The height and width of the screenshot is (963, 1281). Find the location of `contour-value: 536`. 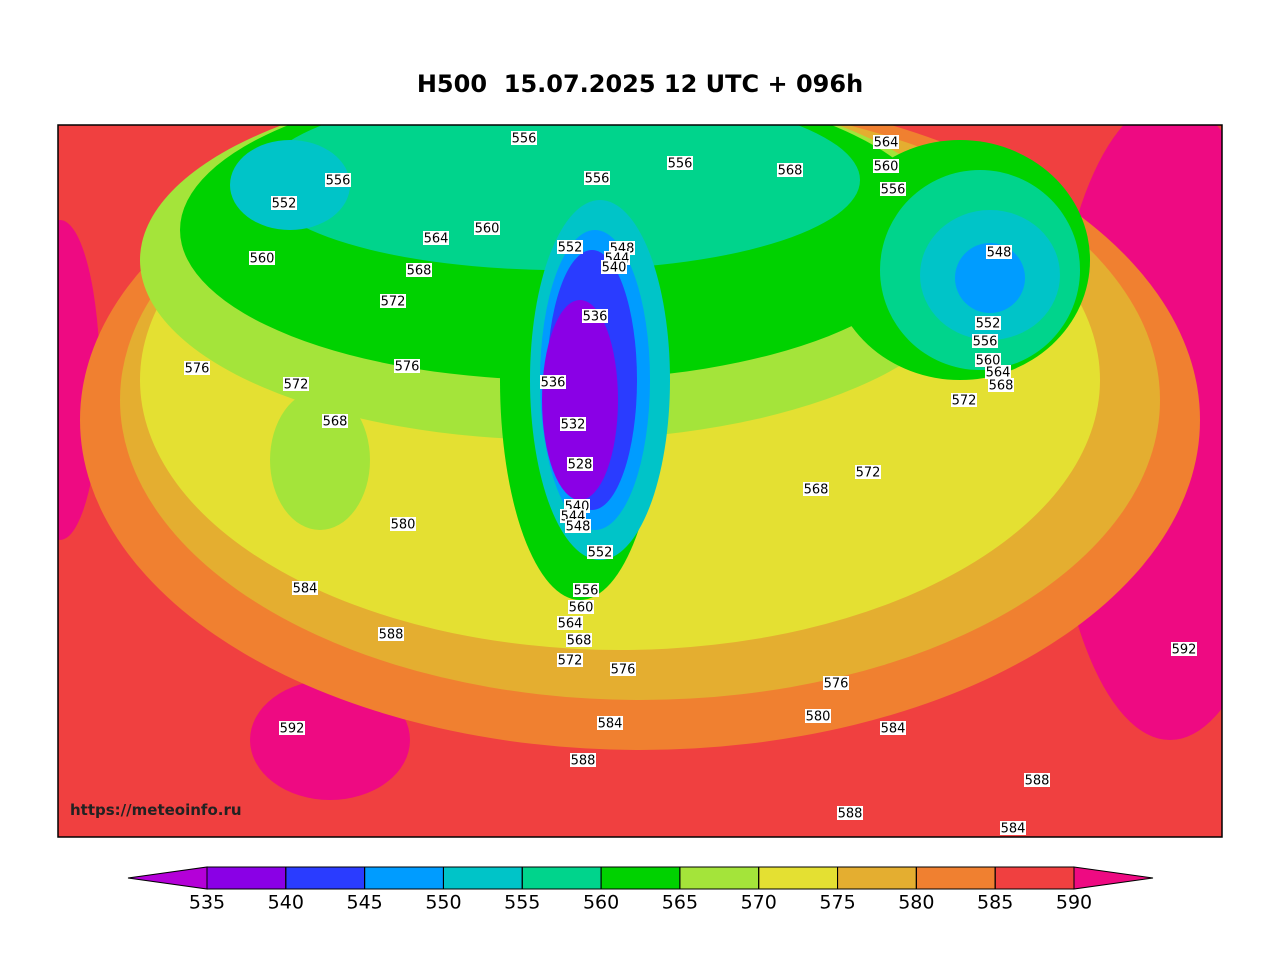

contour-value: 536 is located at coordinates (595, 317).